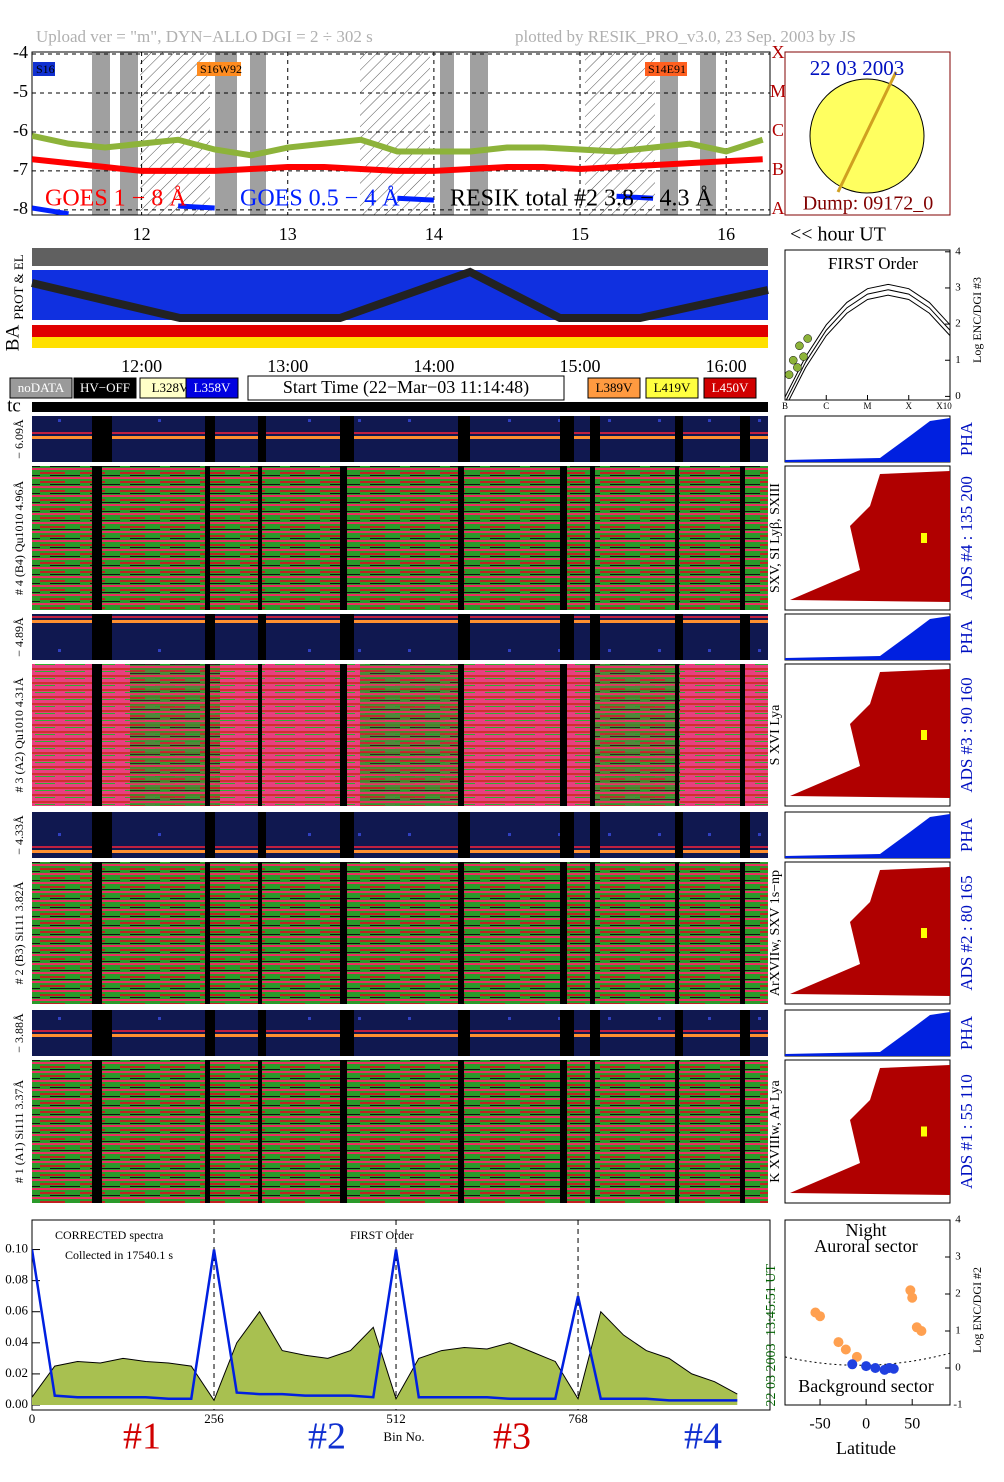 Image resolution: width=1004 pixels, height=1482 pixels. Describe the element at coordinates (403, 1436) in the screenshot. I see `x-axis-label: Bin No.` at that location.